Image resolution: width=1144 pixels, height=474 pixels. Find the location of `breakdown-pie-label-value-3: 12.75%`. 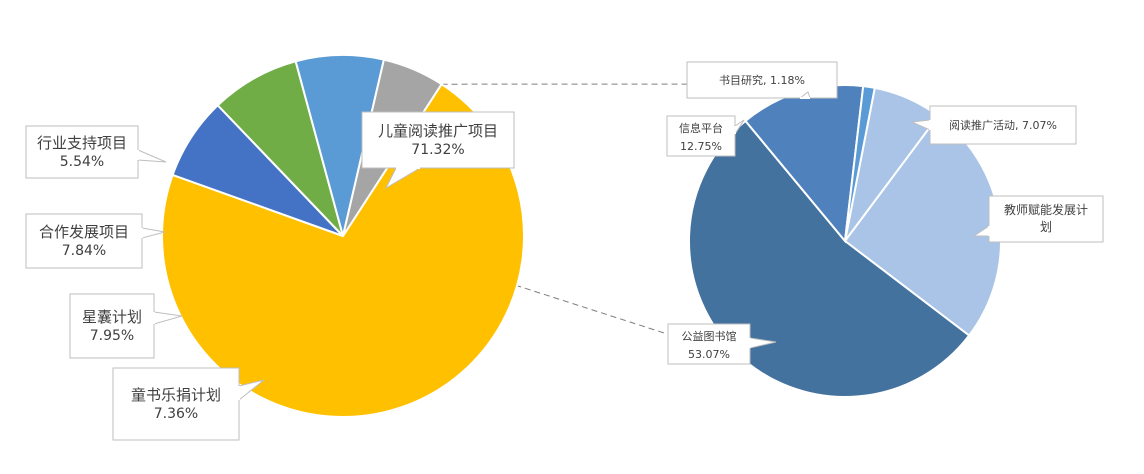

breakdown-pie-label-value-3: 12.75% is located at coordinates (701, 146).